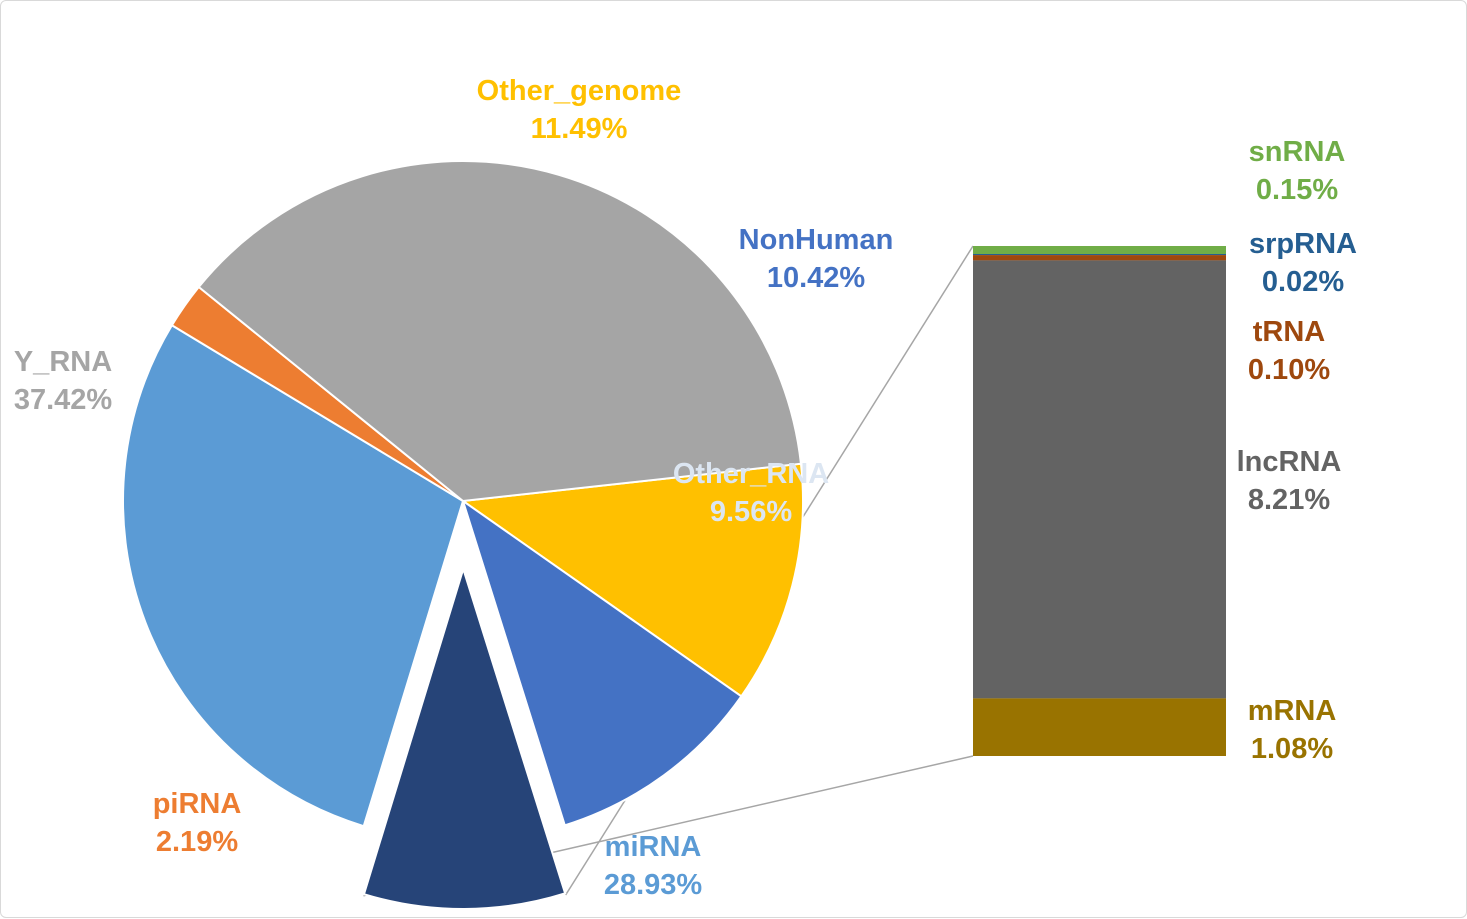  Describe the element at coordinates (1297, 152) in the screenshot. I see `data-label-name: snRNA` at that location.